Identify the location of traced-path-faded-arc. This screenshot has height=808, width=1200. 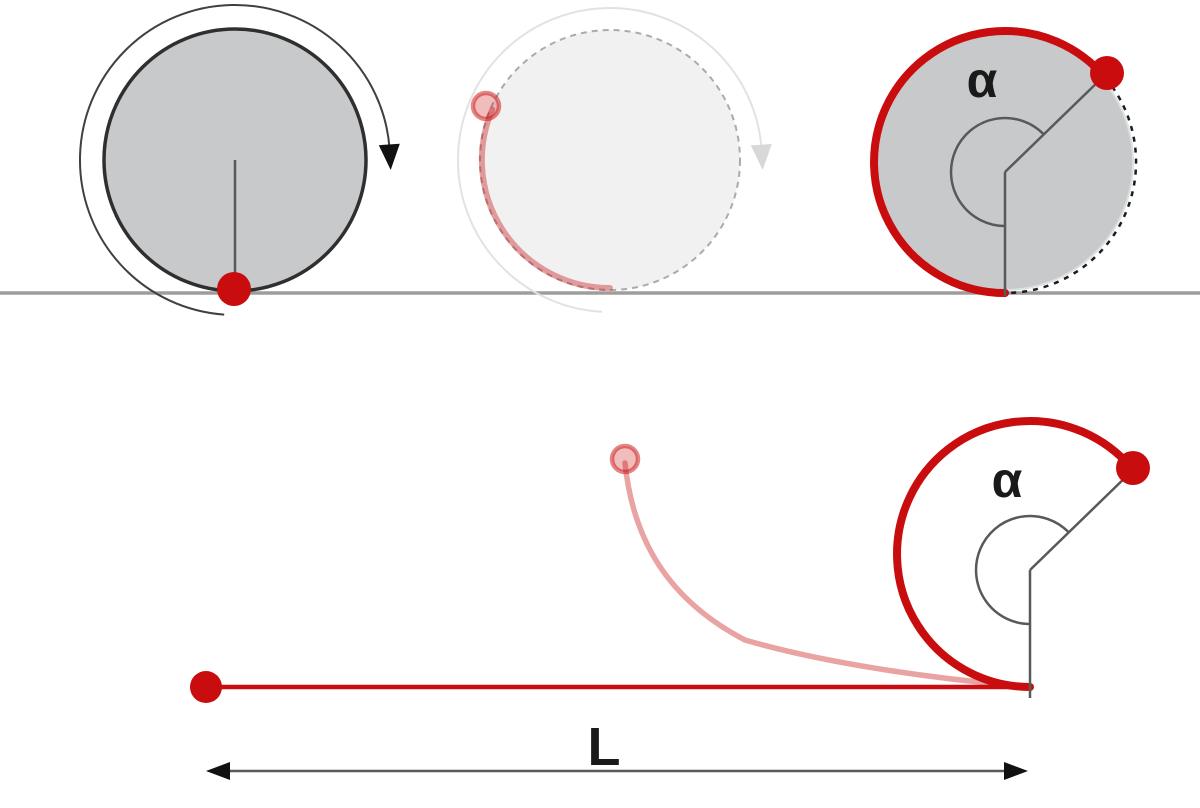
(545, 199).